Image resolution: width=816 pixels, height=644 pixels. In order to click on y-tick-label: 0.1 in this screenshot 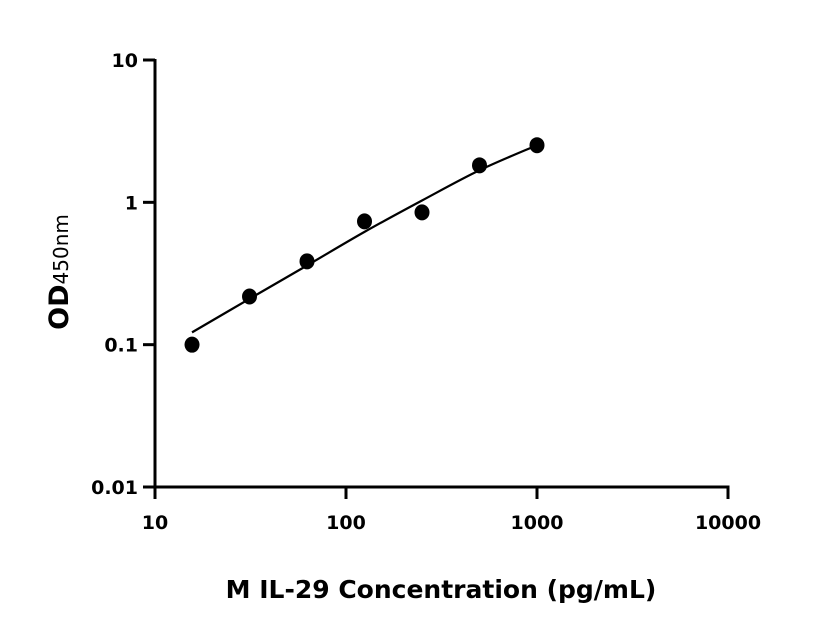, I will do `click(121, 346)`.